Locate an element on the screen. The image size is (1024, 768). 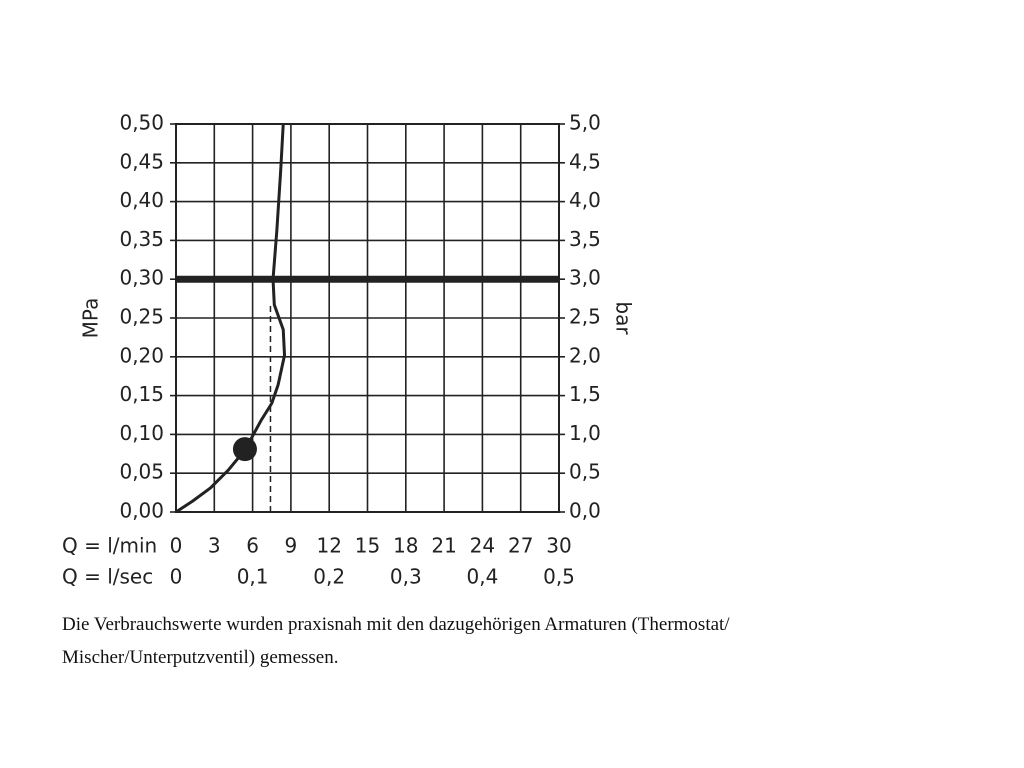
y2-axis-label: bar is located at coordinates (624, 318).